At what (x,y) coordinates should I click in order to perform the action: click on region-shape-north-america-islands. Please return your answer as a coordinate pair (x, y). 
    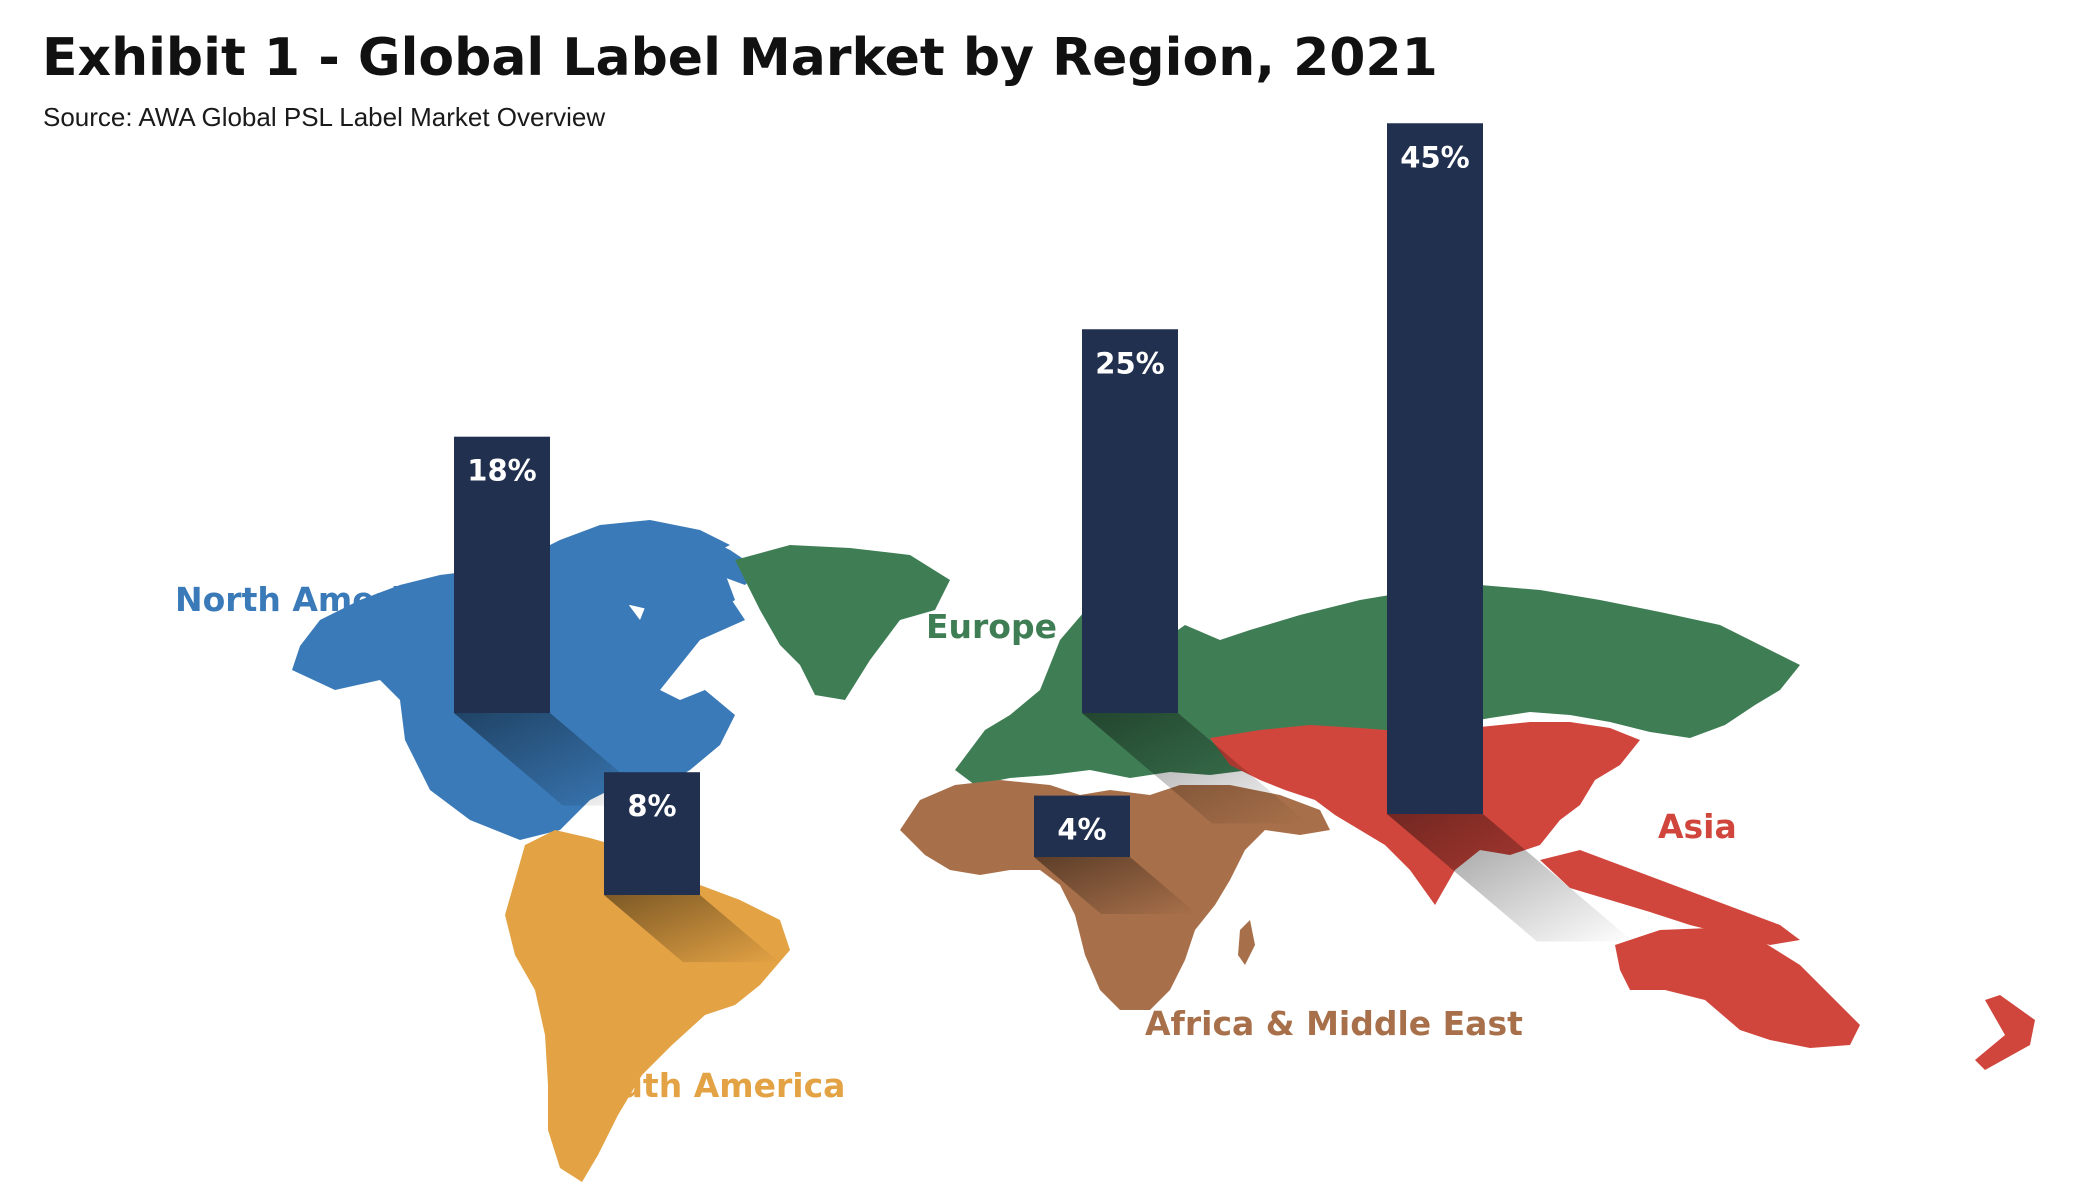
    Looking at the image, I should click on (680, 557).